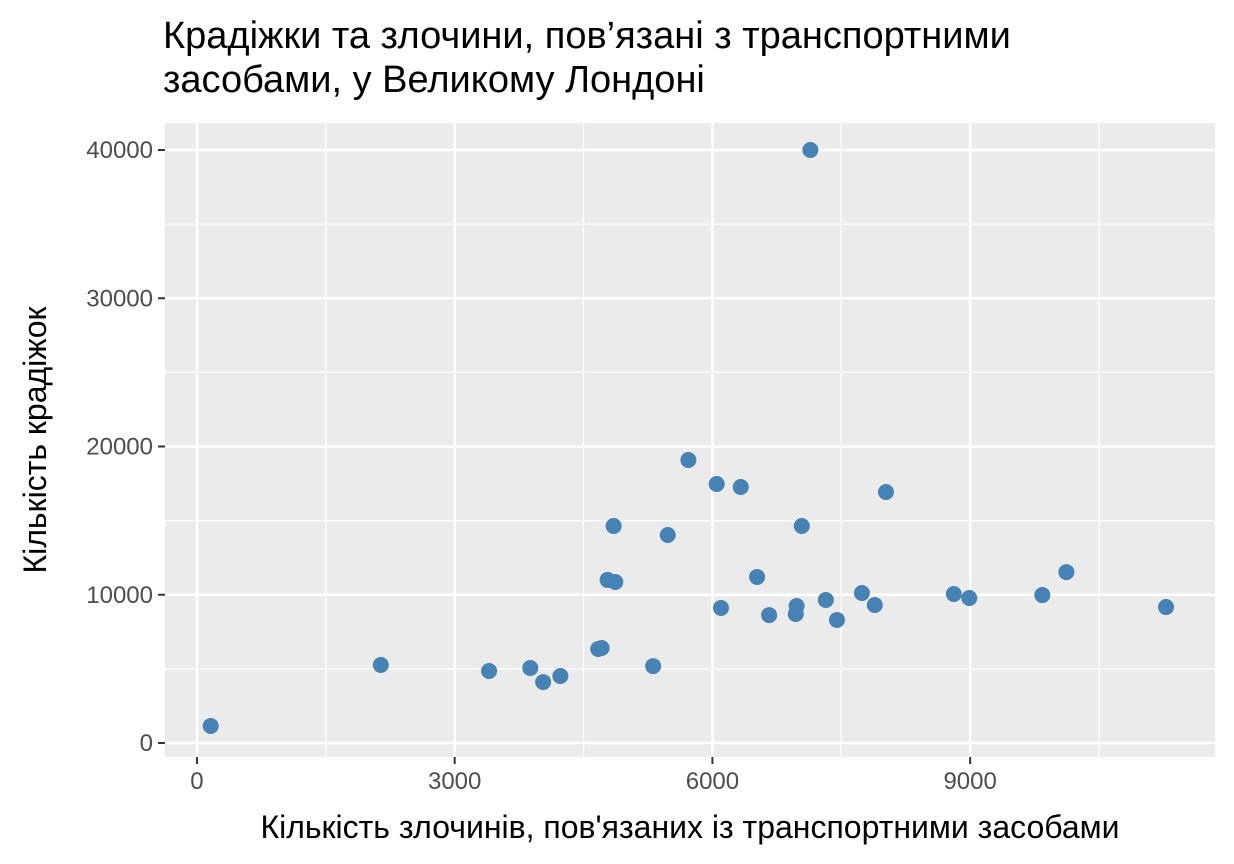 The image size is (1234, 864). Describe the element at coordinates (454, 781) in the screenshot. I see `x-tick-label: 3000` at that location.